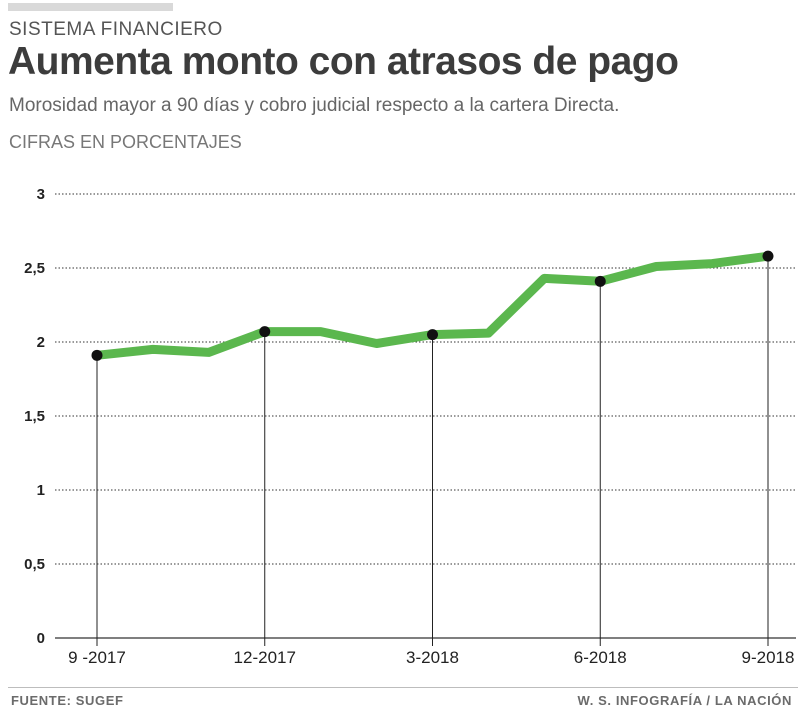  What do you see at coordinates (125, 142) in the screenshot?
I see `units-label: CIFRAS EN PORCENTAJES` at bounding box center [125, 142].